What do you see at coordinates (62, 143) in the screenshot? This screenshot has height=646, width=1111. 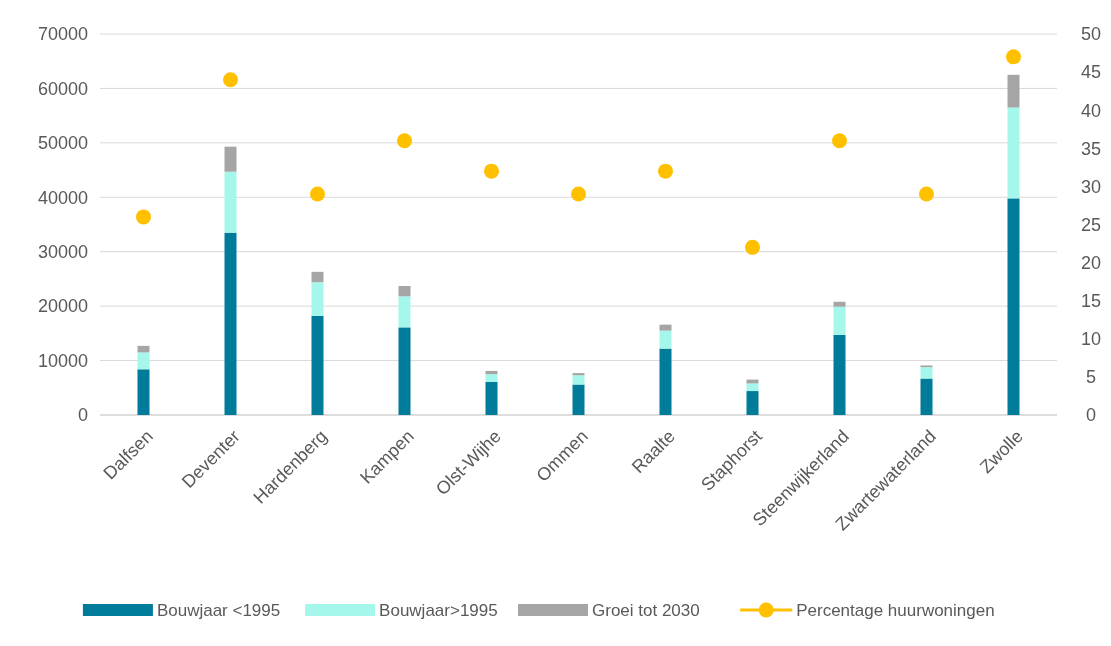 I see `y-tick-label: 50000` at bounding box center [62, 143].